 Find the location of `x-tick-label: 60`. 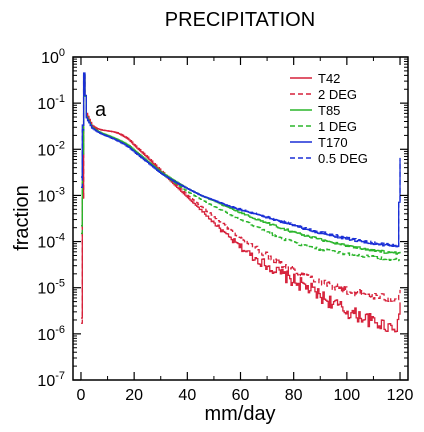

x-tick-label: 60 is located at coordinates (241, 395).